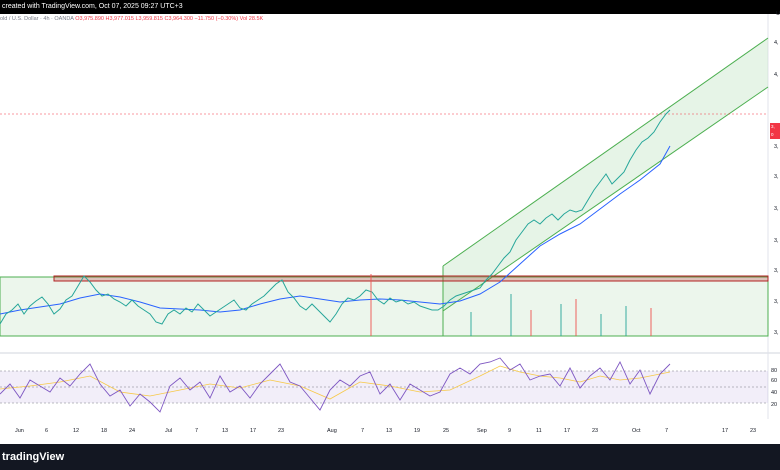 This screenshot has height=470, width=780. I want to click on time-label-21: 7, so click(667, 431).